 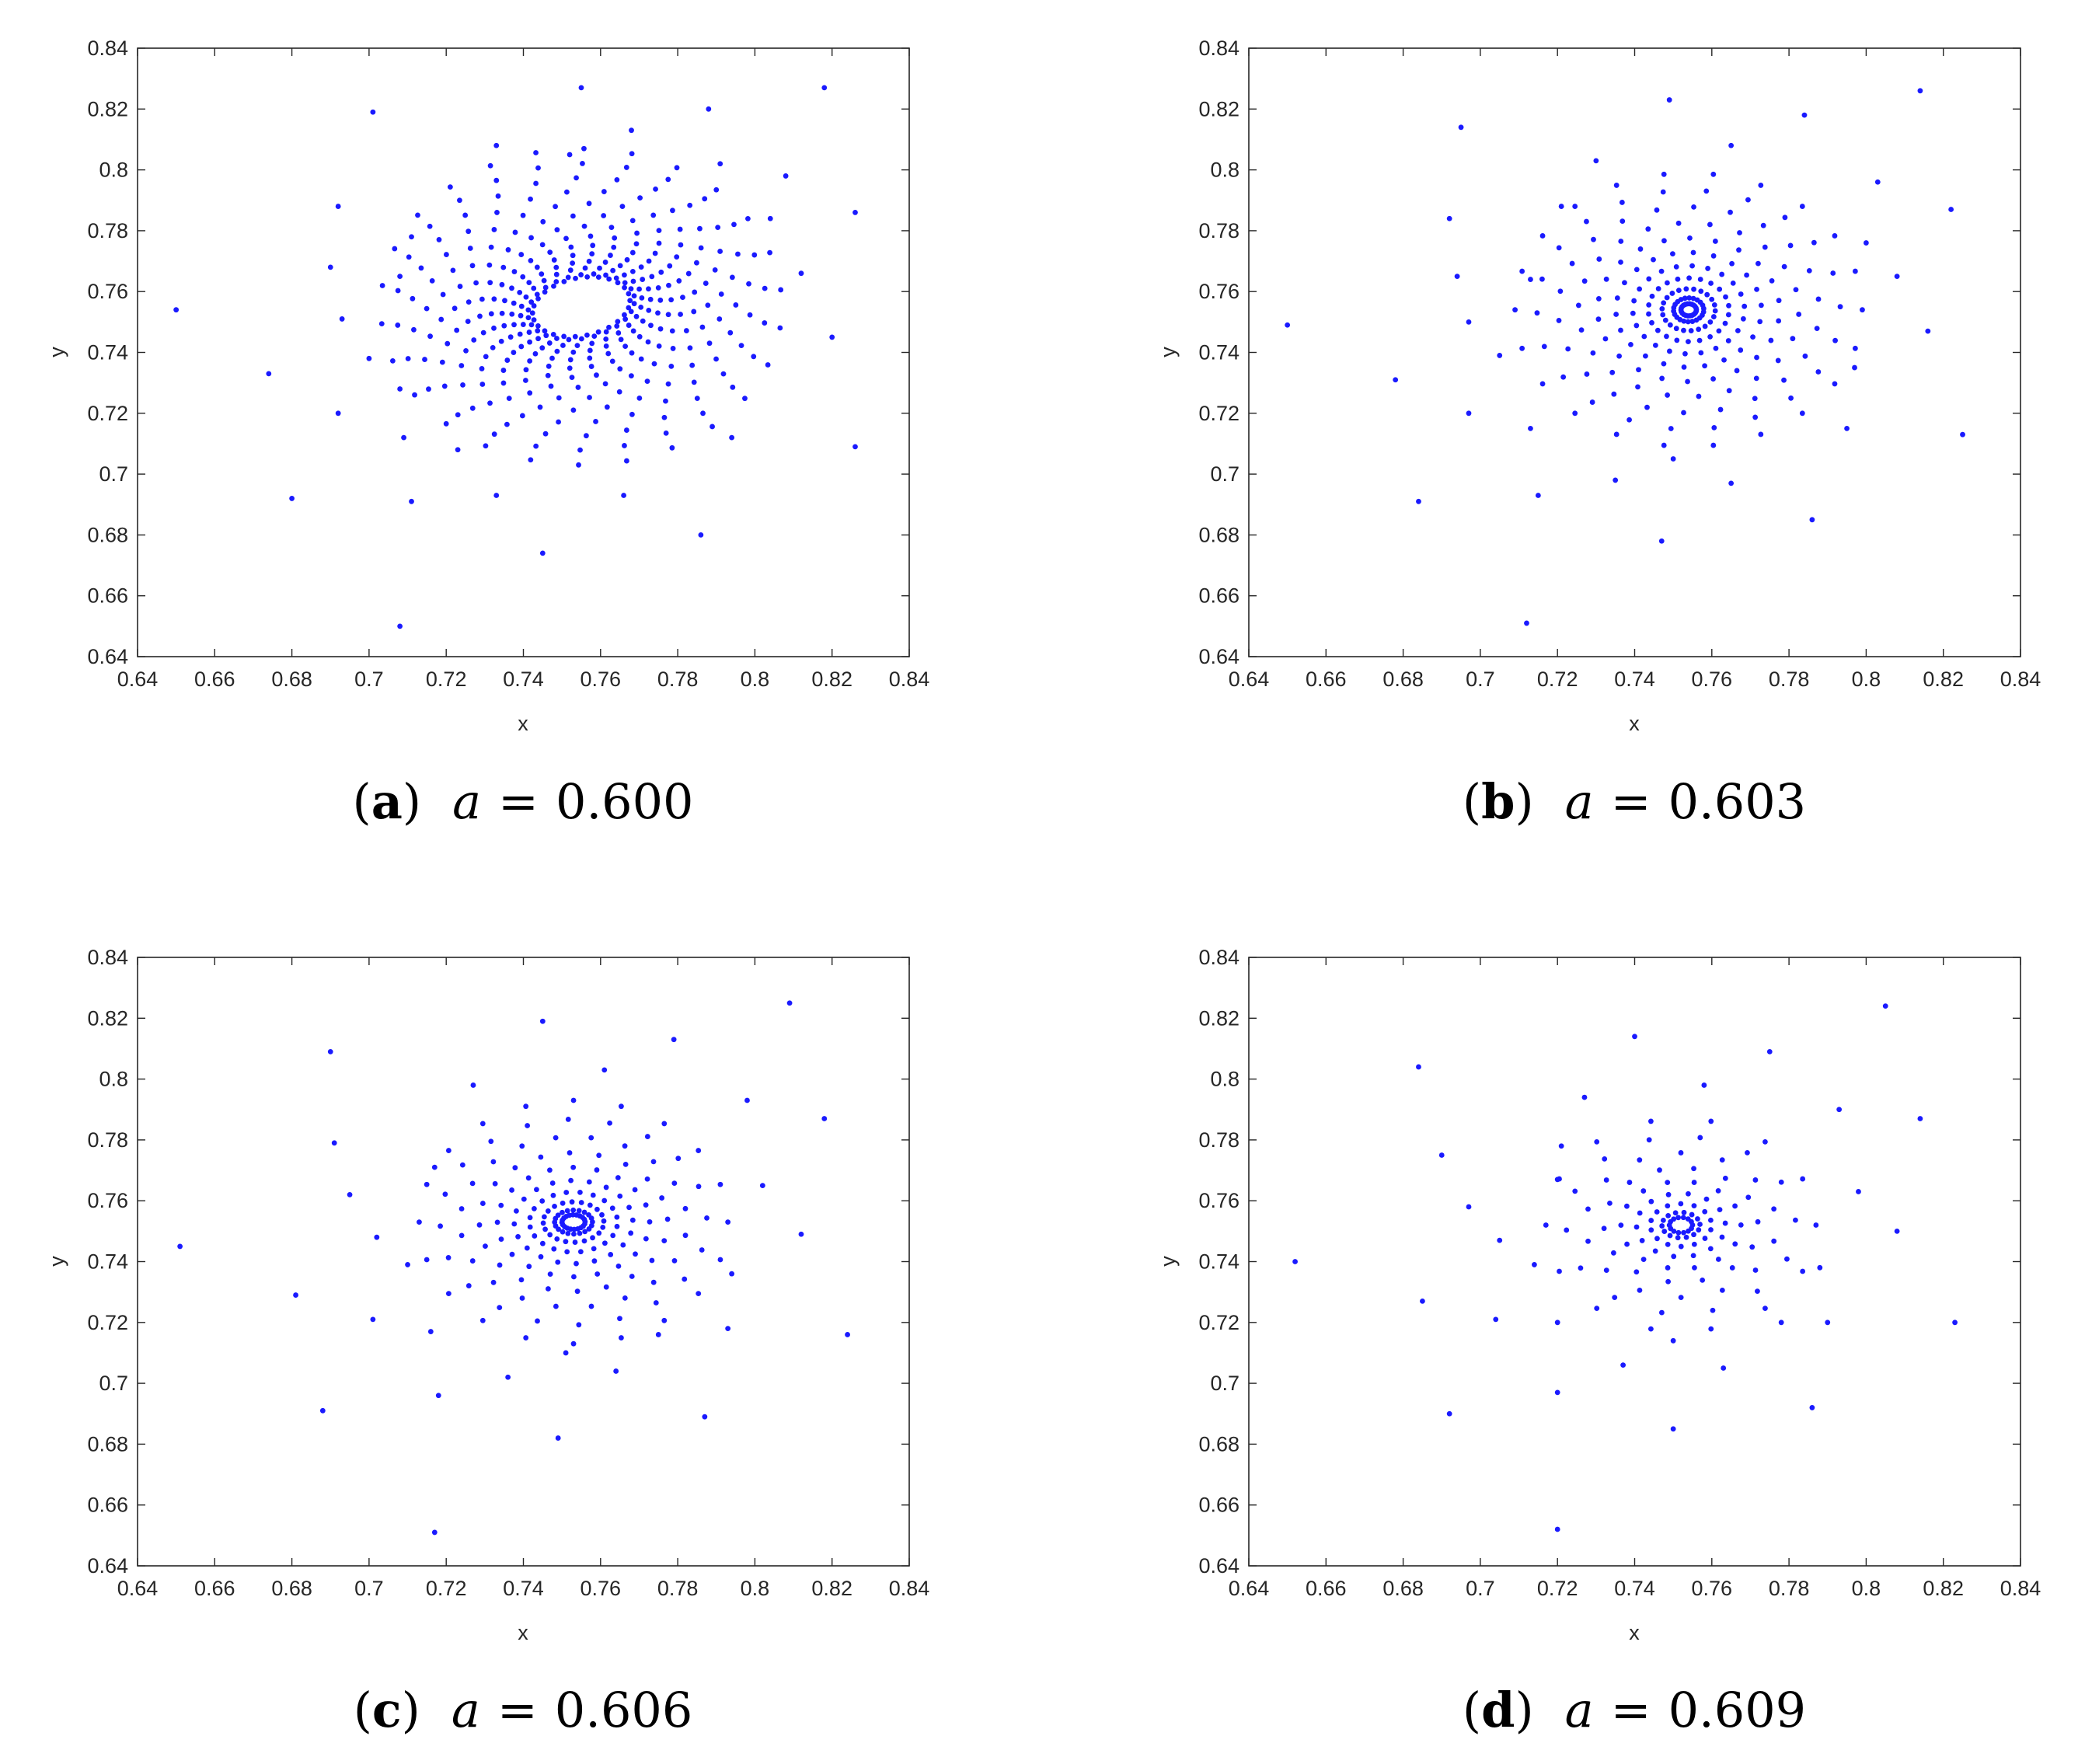 I want to click on panel-b-ytick-label: 0.8, so click(x=1224, y=171).